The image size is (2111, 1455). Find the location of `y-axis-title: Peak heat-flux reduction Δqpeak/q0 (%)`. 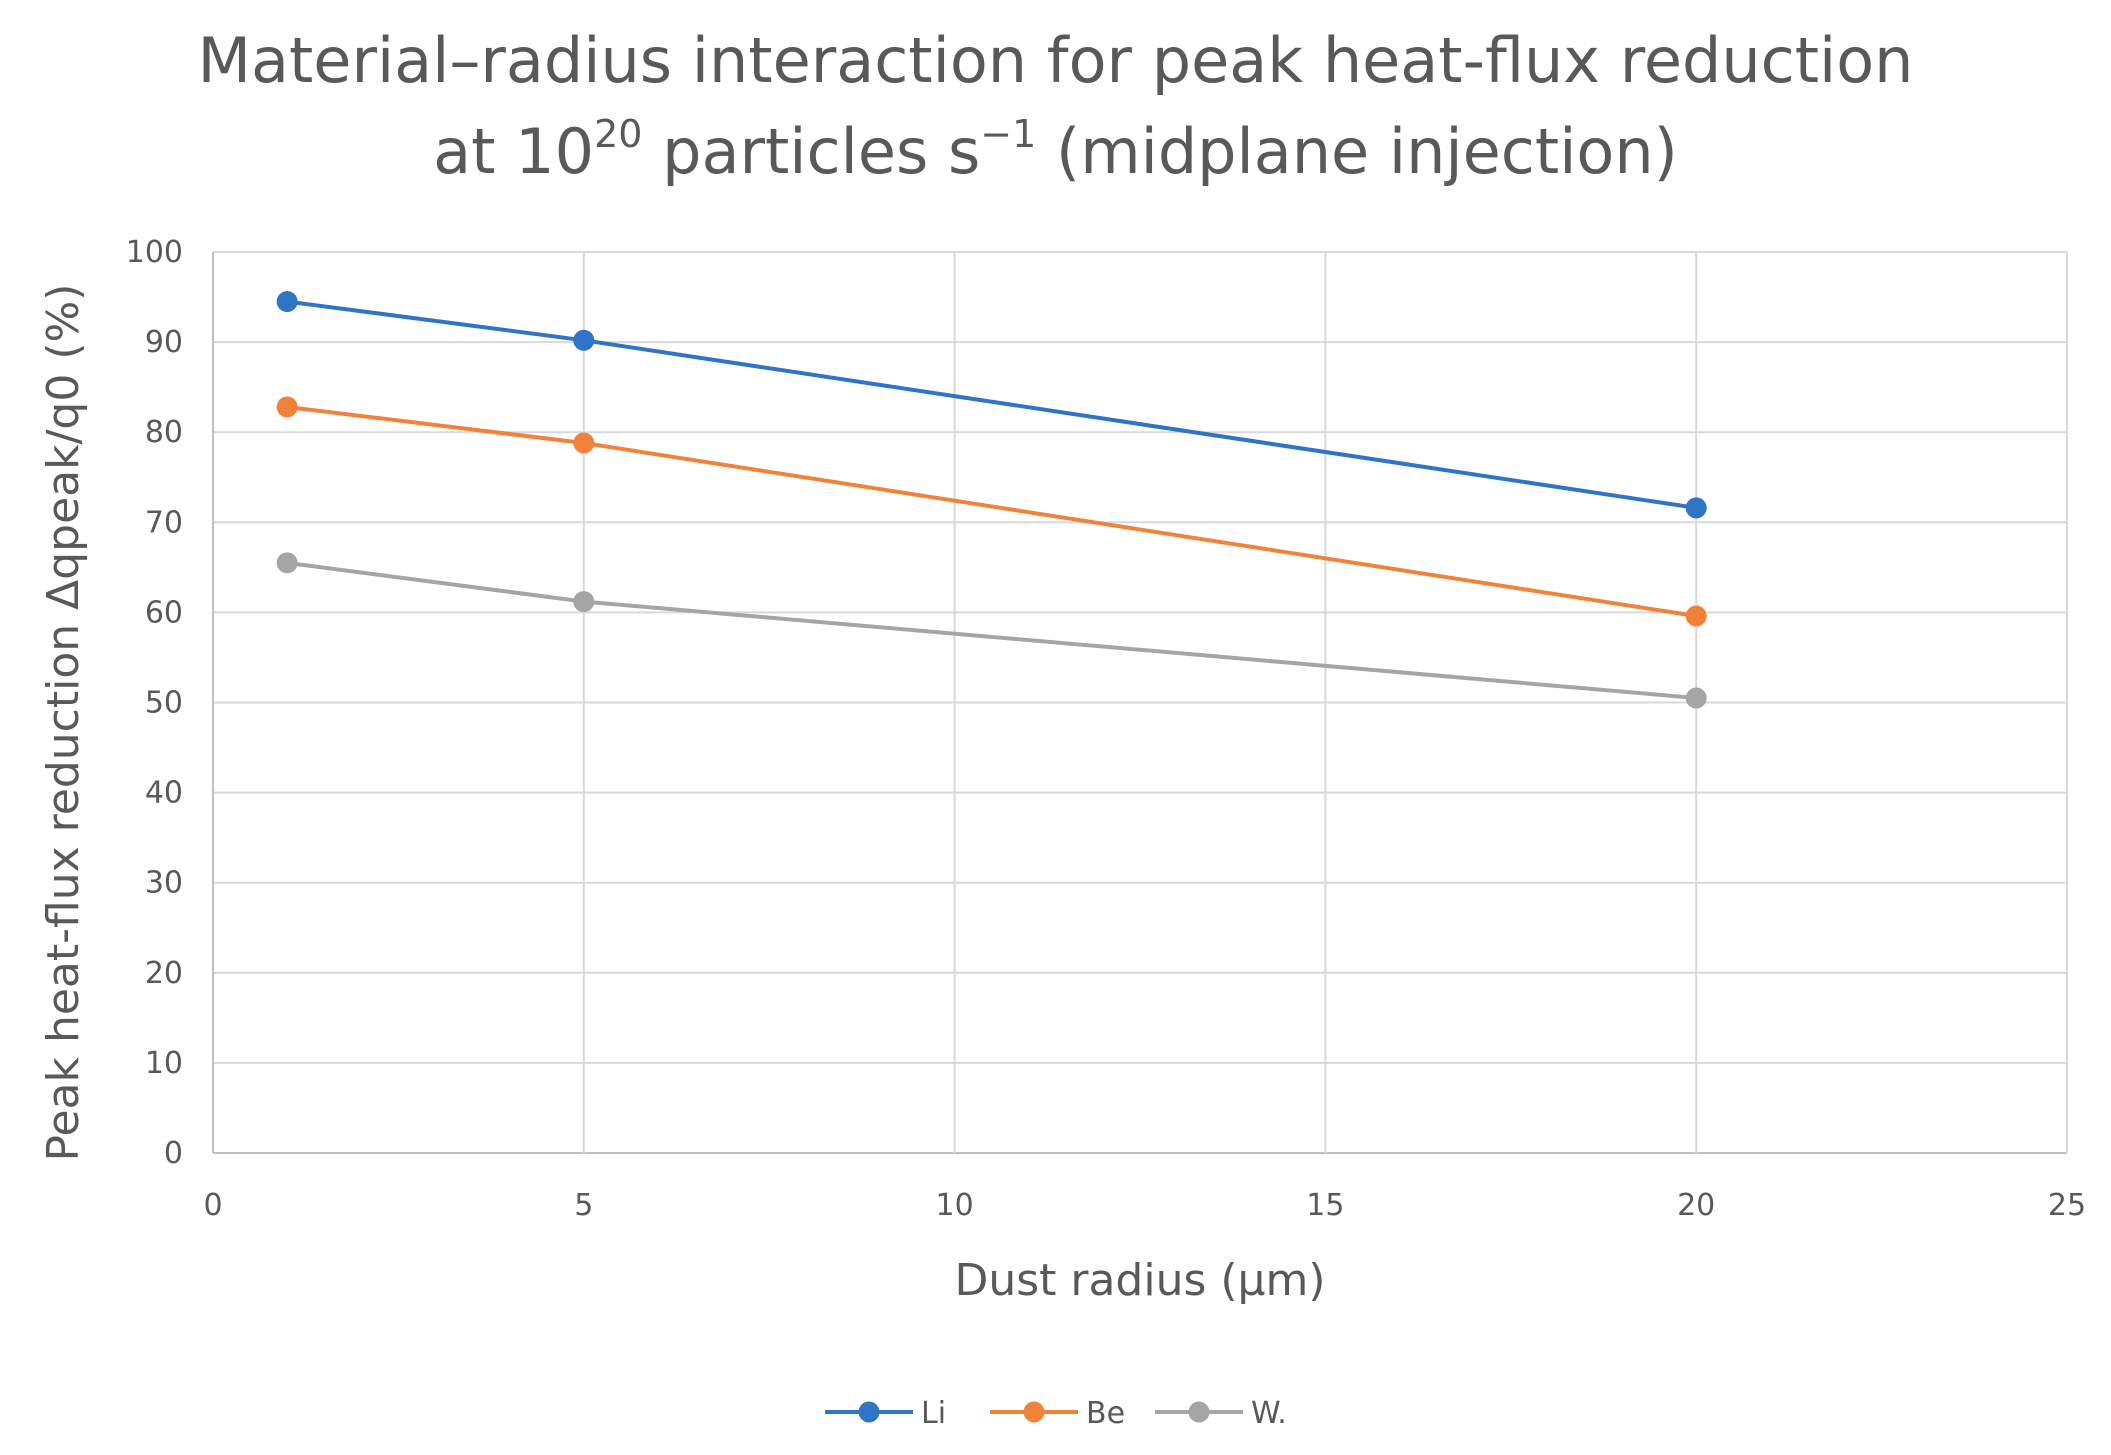

y-axis-title: Peak heat-flux reduction Δqpeak/q0 (%) is located at coordinates (63, 723).